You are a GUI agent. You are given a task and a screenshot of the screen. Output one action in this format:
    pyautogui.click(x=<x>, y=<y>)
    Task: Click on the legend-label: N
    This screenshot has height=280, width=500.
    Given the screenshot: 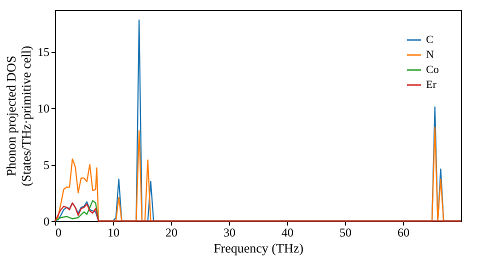 What is the action you would take?
    pyautogui.click(x=430, y=55)
    